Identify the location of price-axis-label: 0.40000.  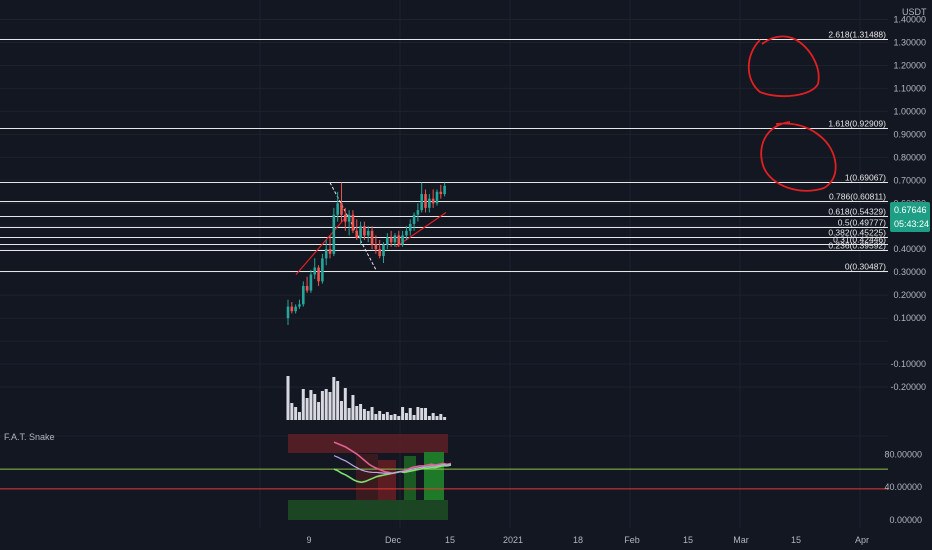
(909, 249).